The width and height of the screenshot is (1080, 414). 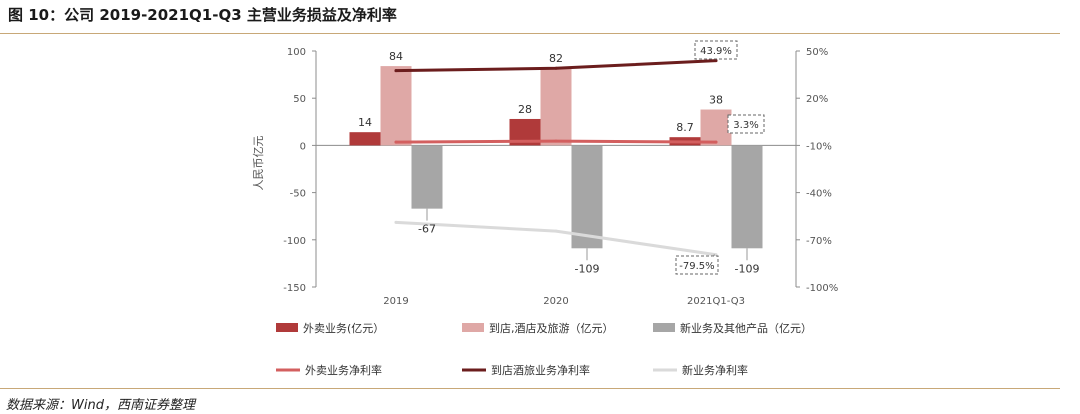 What do you see at coordinates (556, 106) in the screenshot?
I see `bar-2-2020` at bounding box center [556, 106].